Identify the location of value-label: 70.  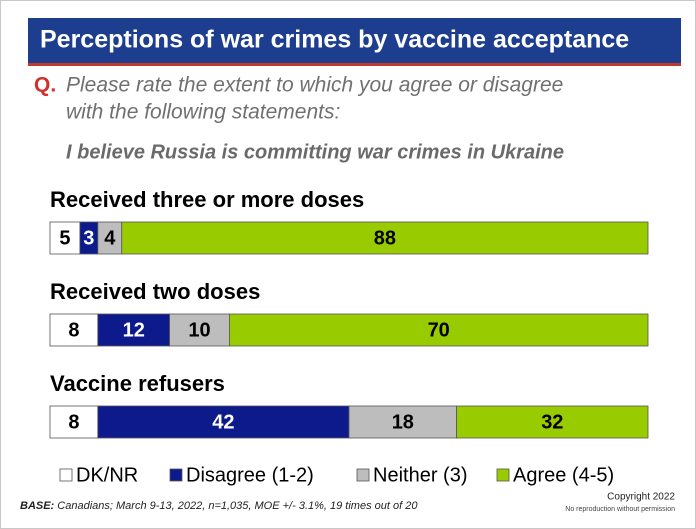
(439, 330).